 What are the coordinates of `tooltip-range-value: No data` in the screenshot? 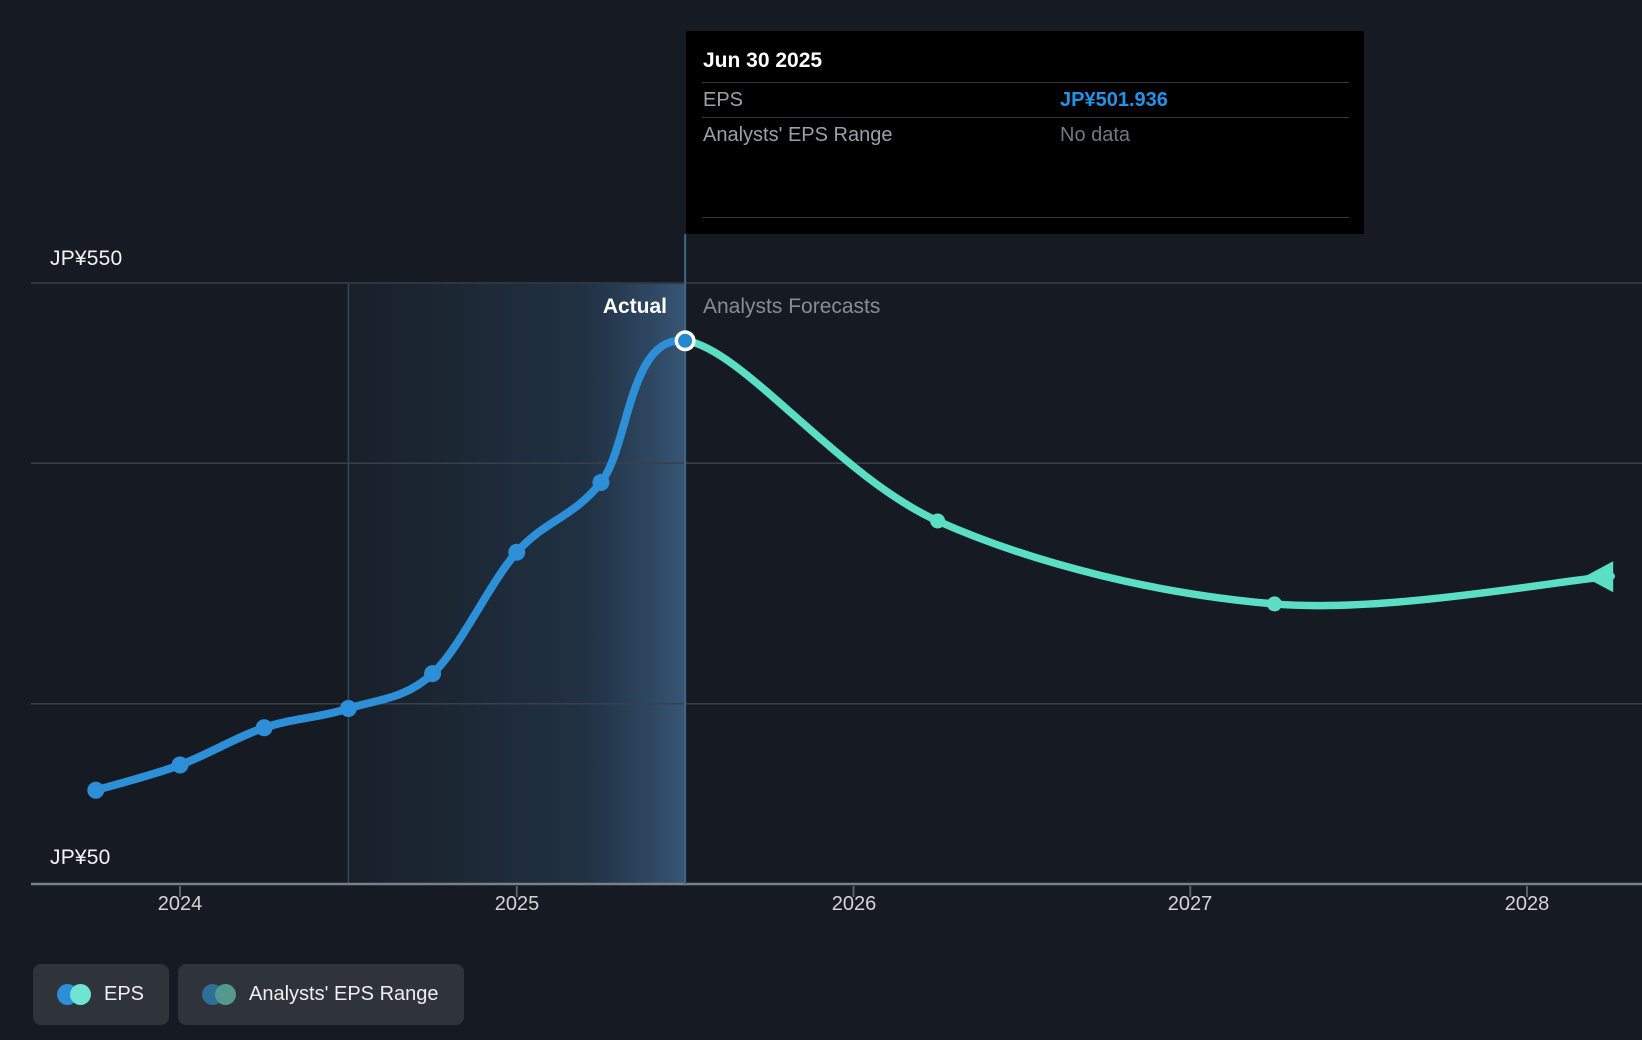 It's located at (1095, 134).